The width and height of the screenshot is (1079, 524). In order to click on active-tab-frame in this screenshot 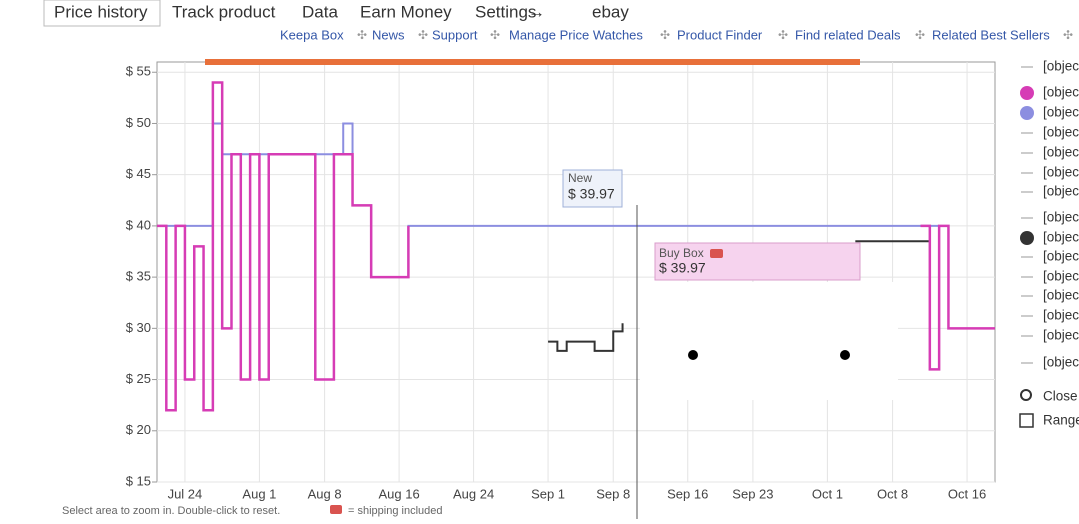, I will do `click(102, 13)`.